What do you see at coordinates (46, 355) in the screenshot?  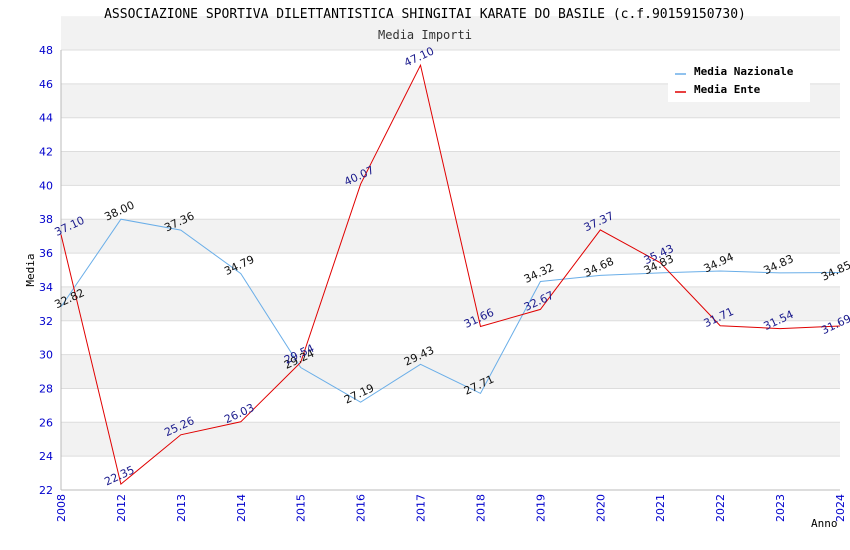 I see `y-tick-label: 30` at bounding box center [46, 355].